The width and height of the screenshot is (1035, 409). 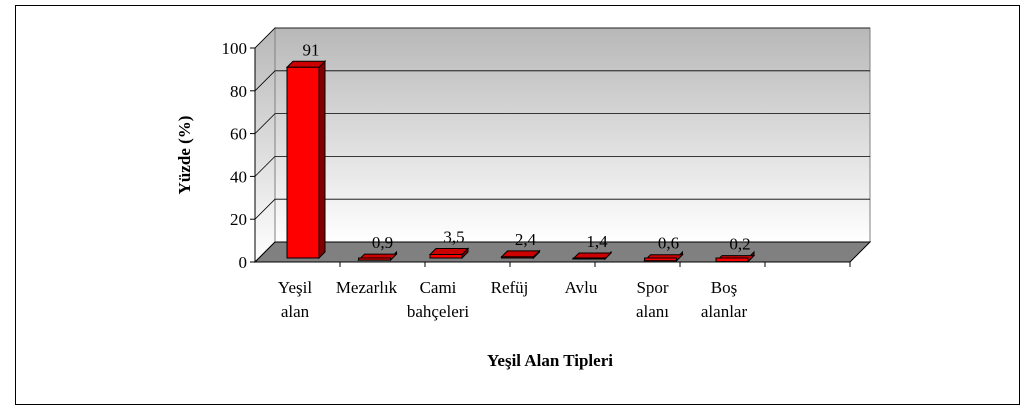 I want to click on x-tick-label: Boş alanlar, so click(x=724, y=299).